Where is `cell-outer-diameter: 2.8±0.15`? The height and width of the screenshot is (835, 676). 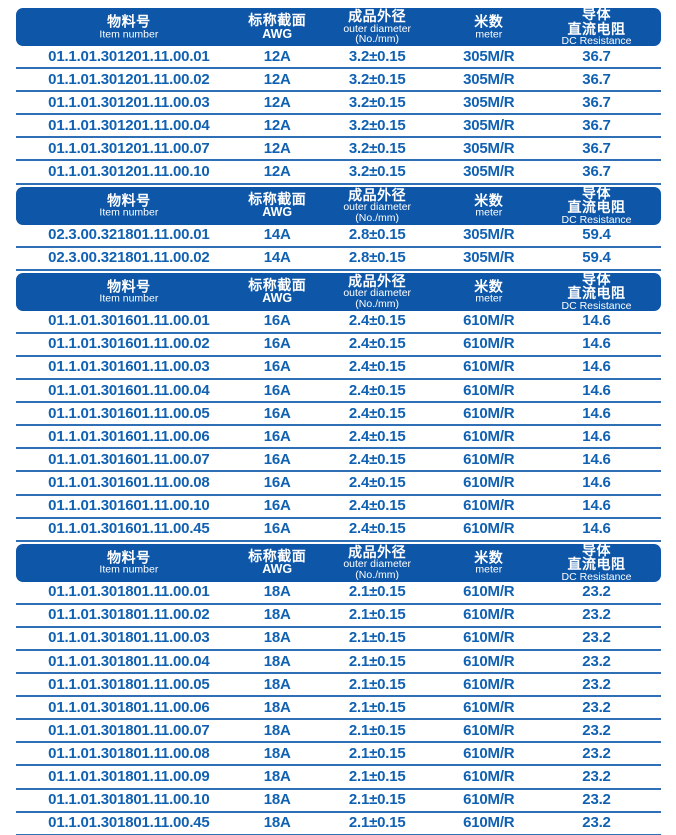 cell-outer-diameter: 2.8±0.15 is located at coordinates (377, 235).